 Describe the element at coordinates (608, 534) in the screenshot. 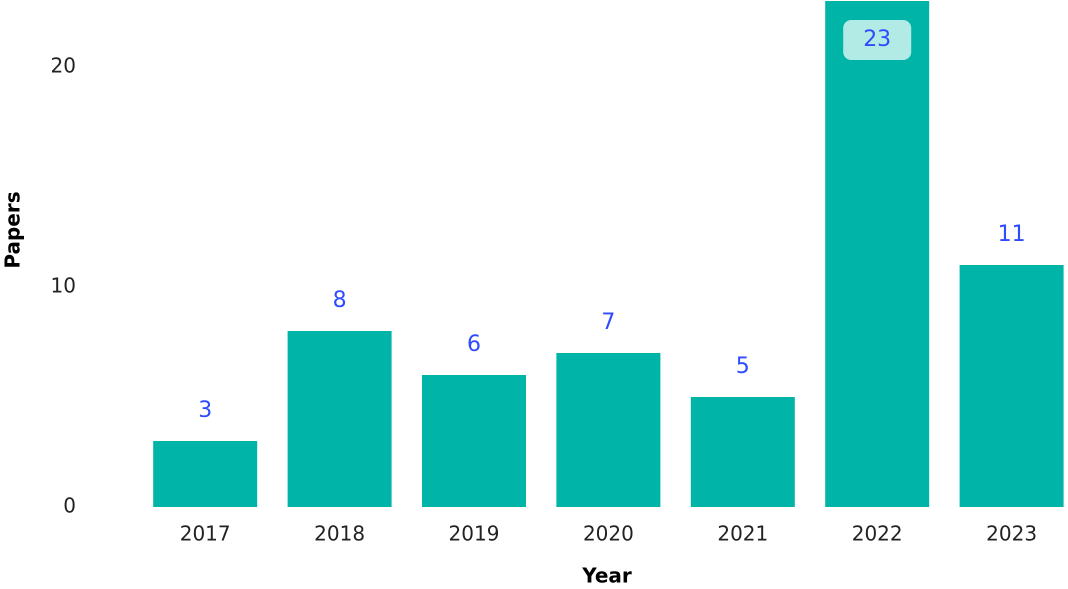

I see `x-tick-label: 2020` at that location.